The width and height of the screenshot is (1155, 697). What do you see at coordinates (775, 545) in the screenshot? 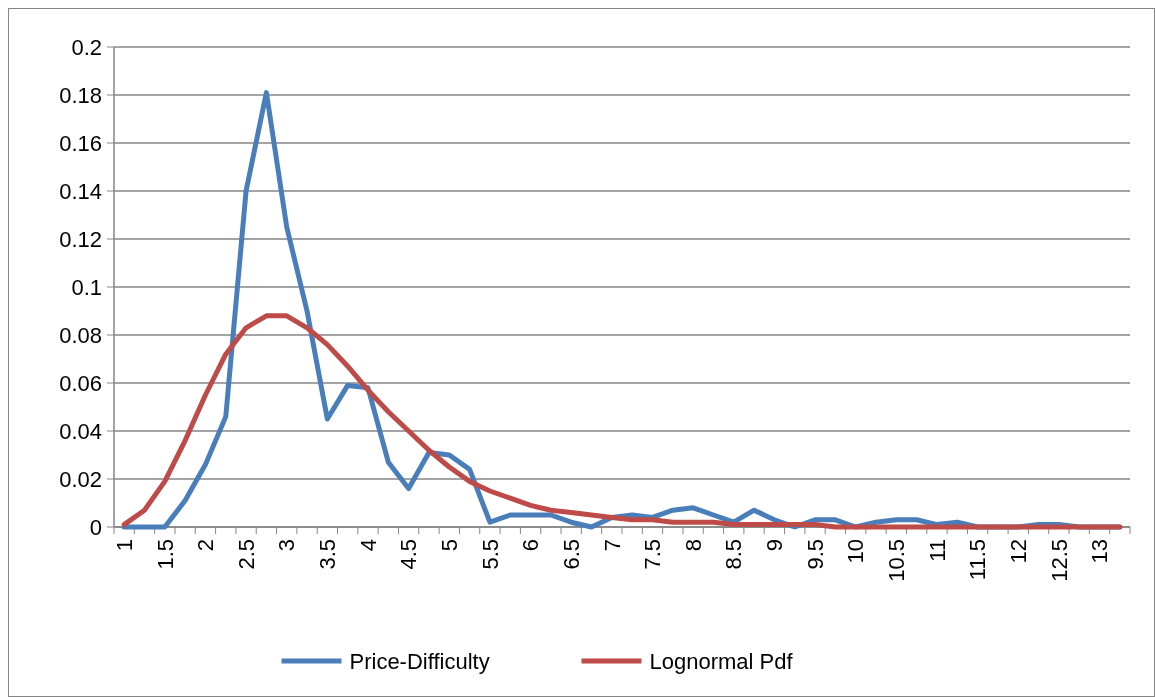
I see `x-tick-label: 9` at bounding box center [775, 545].